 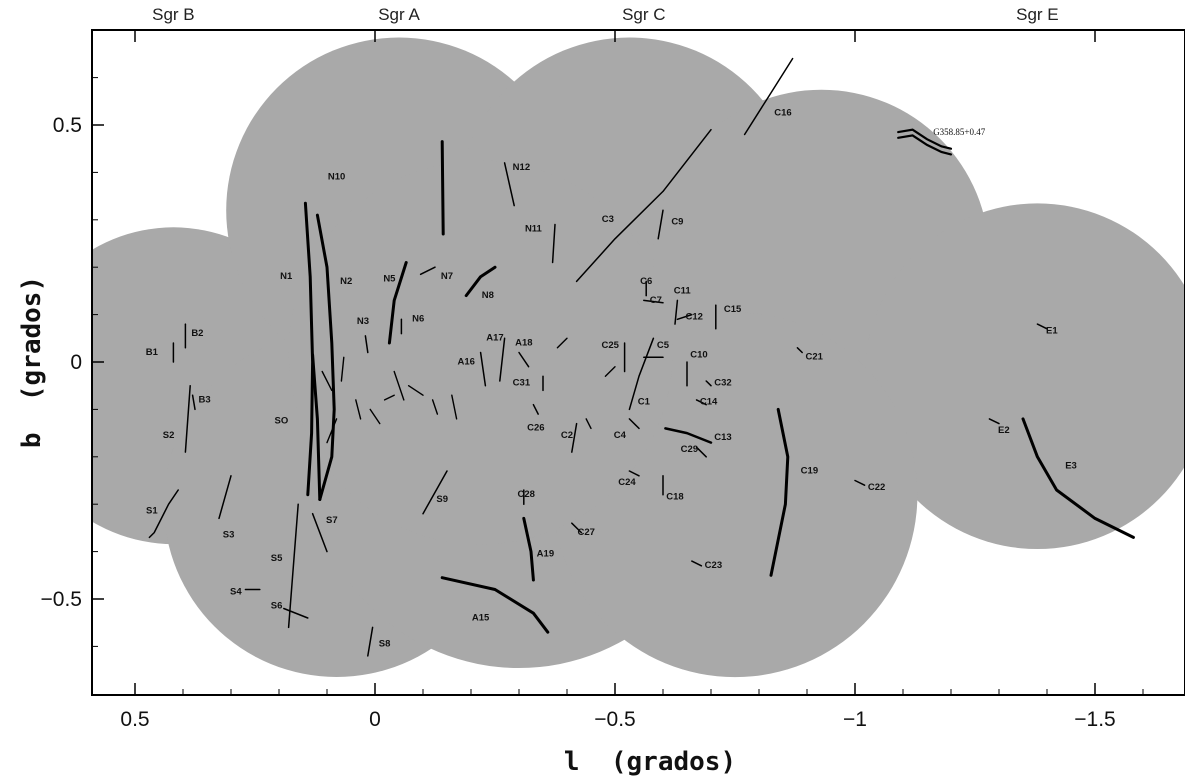 What do you see at coordinates (197, 333) in the screenshot?
I see `filament-label-b2: B2` at bounding box center [197, 333].